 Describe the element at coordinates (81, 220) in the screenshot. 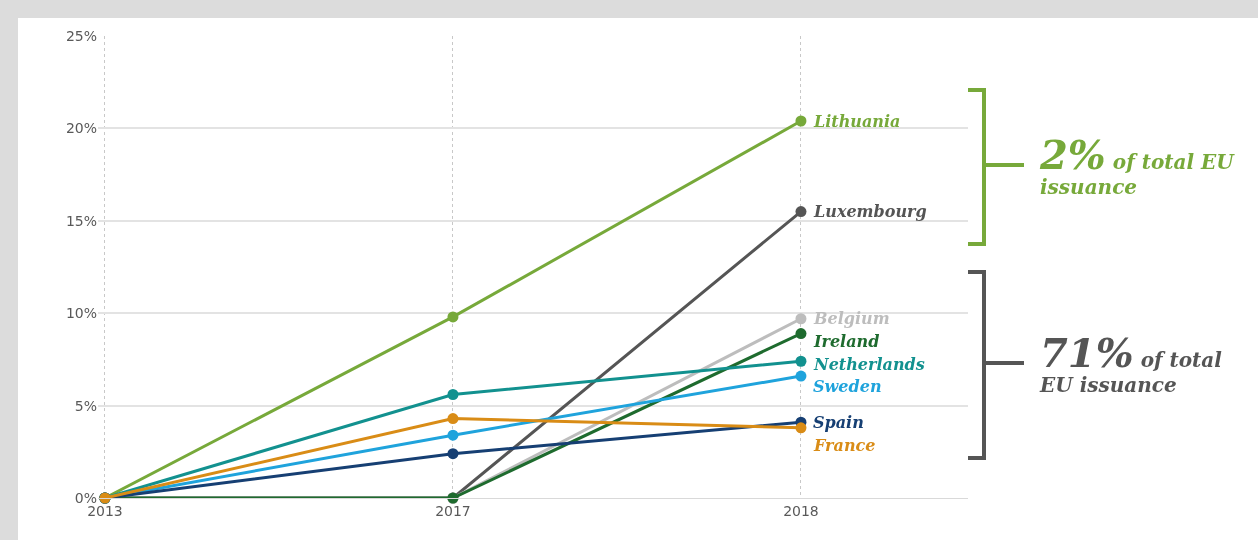

I see `y-tick-label: 15%` at that location.